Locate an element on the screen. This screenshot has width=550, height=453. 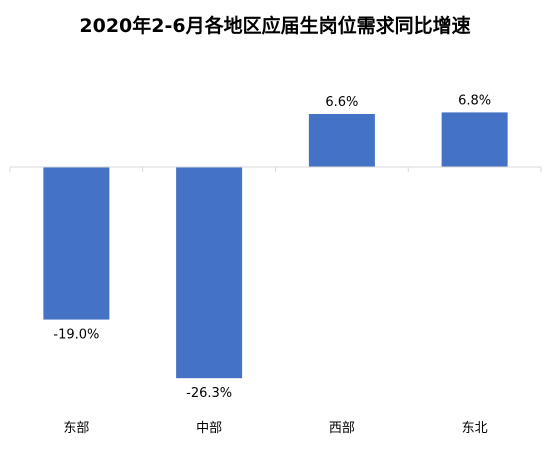
data-label: -19.0% is located at coordinates (76, 335).